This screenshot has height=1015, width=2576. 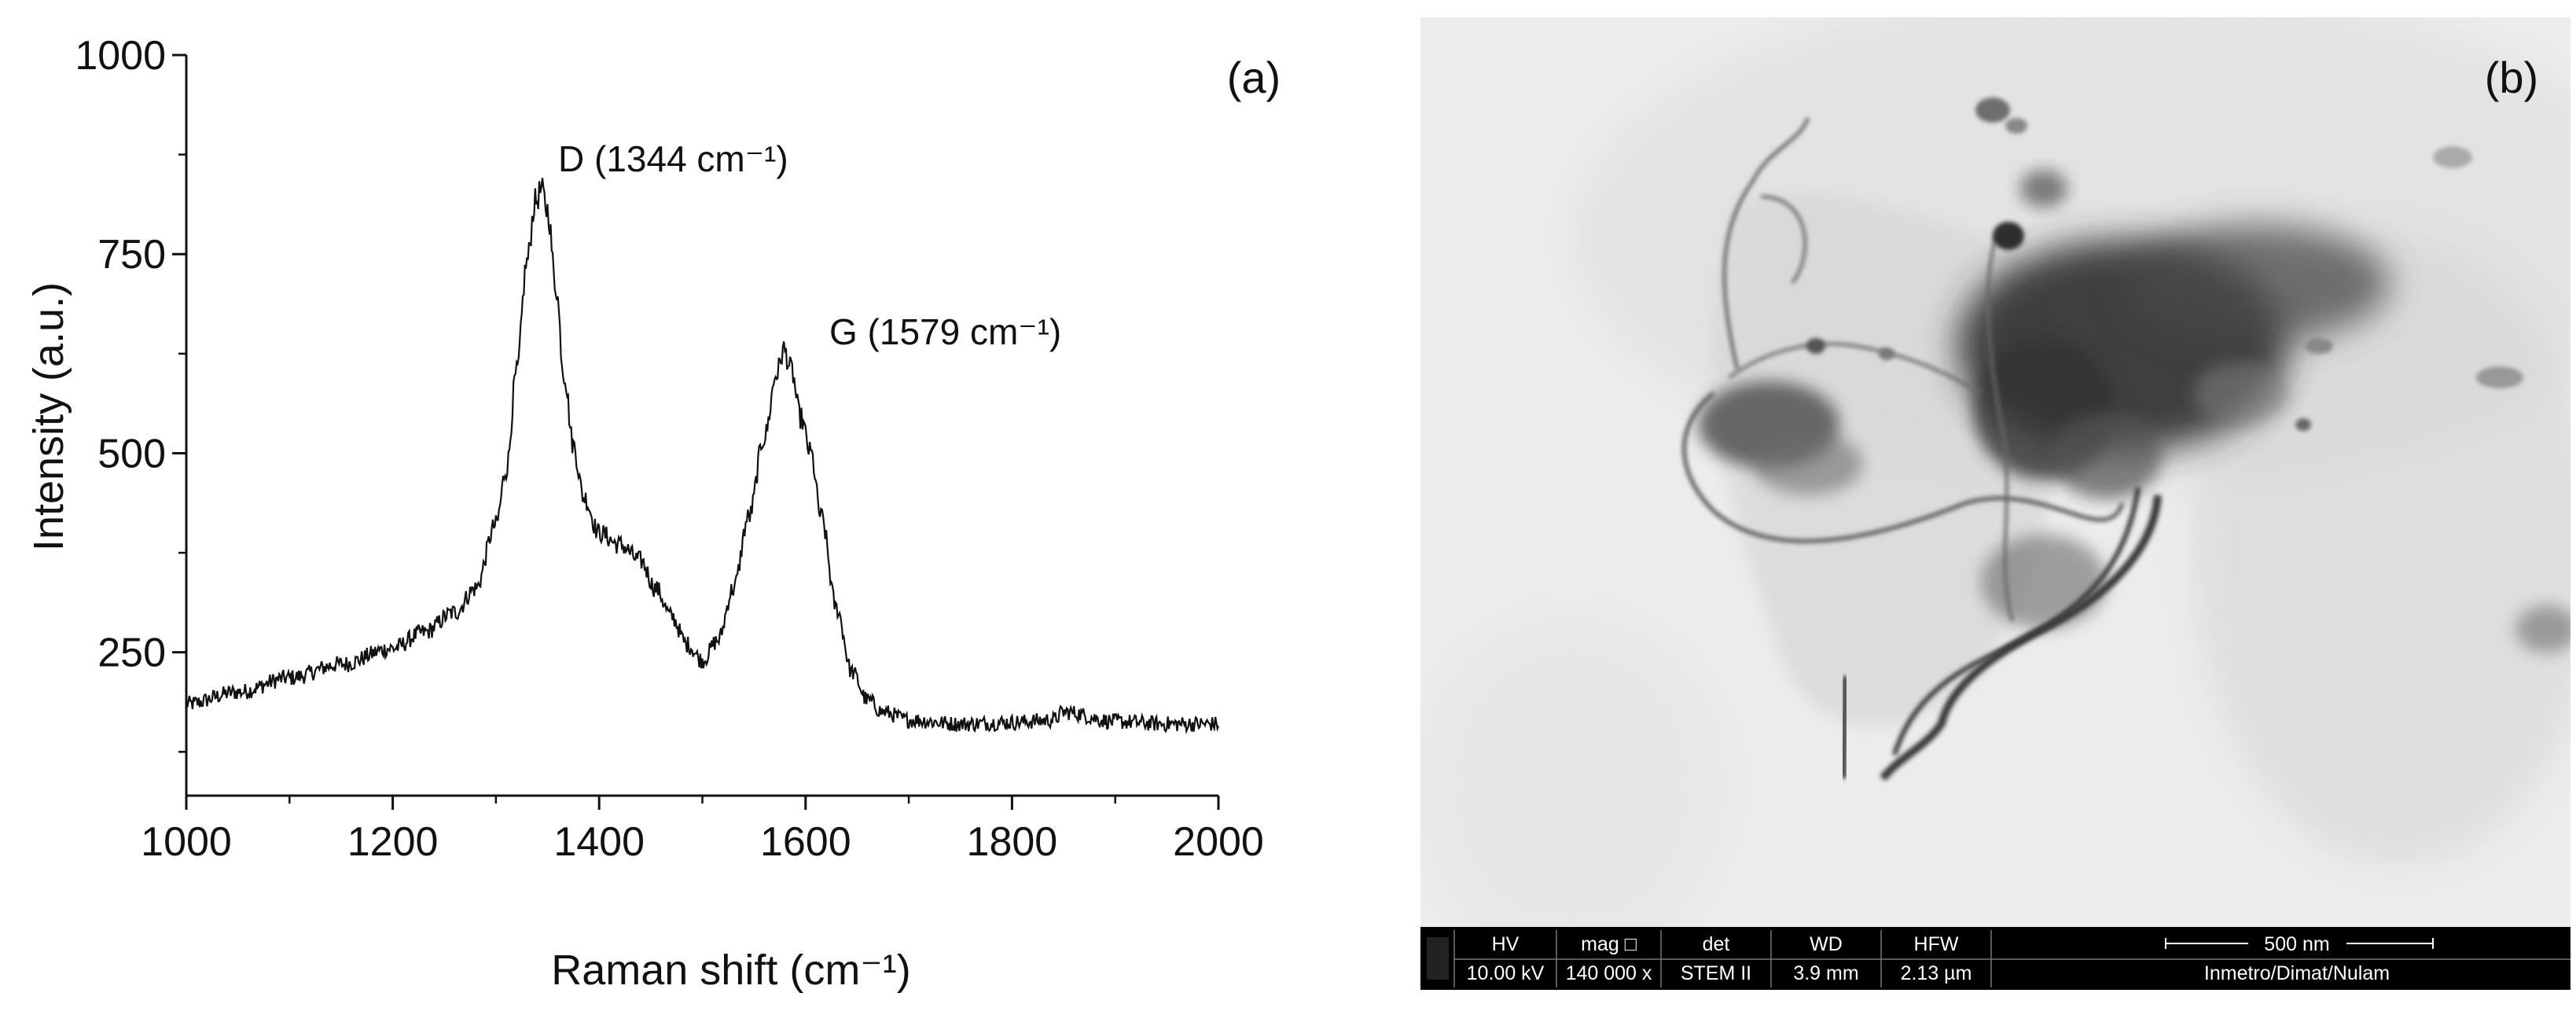 What do you see at coordinates (1936, 973) in the screenshot?
I see `info-value: 2.13 µm` at bounding box center [1936, 973].